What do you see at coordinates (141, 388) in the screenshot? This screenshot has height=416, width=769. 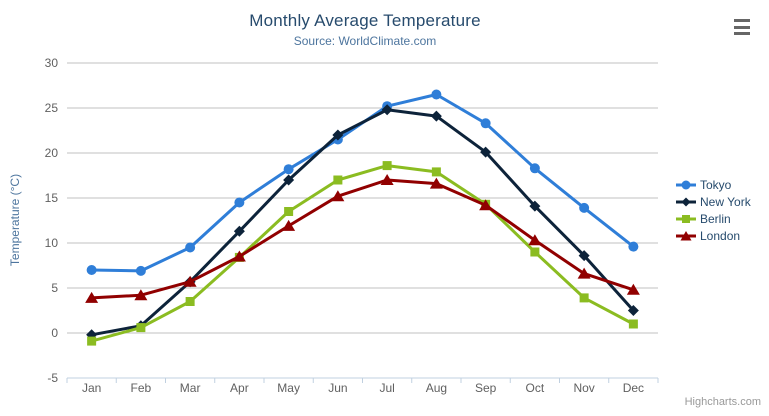 I see `x-axis-label: Feb` at bounding box center [141, 388].